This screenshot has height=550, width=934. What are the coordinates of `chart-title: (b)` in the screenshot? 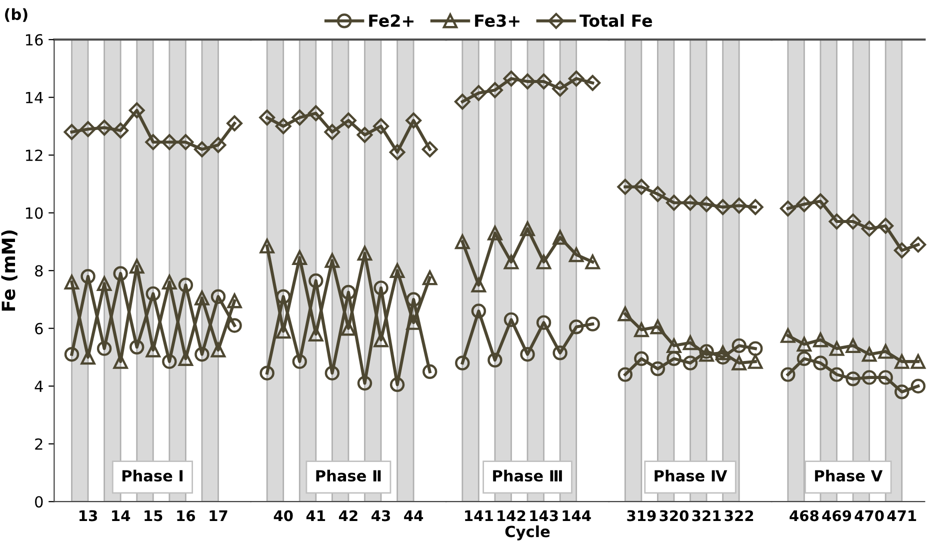 It's located at (16, 15).